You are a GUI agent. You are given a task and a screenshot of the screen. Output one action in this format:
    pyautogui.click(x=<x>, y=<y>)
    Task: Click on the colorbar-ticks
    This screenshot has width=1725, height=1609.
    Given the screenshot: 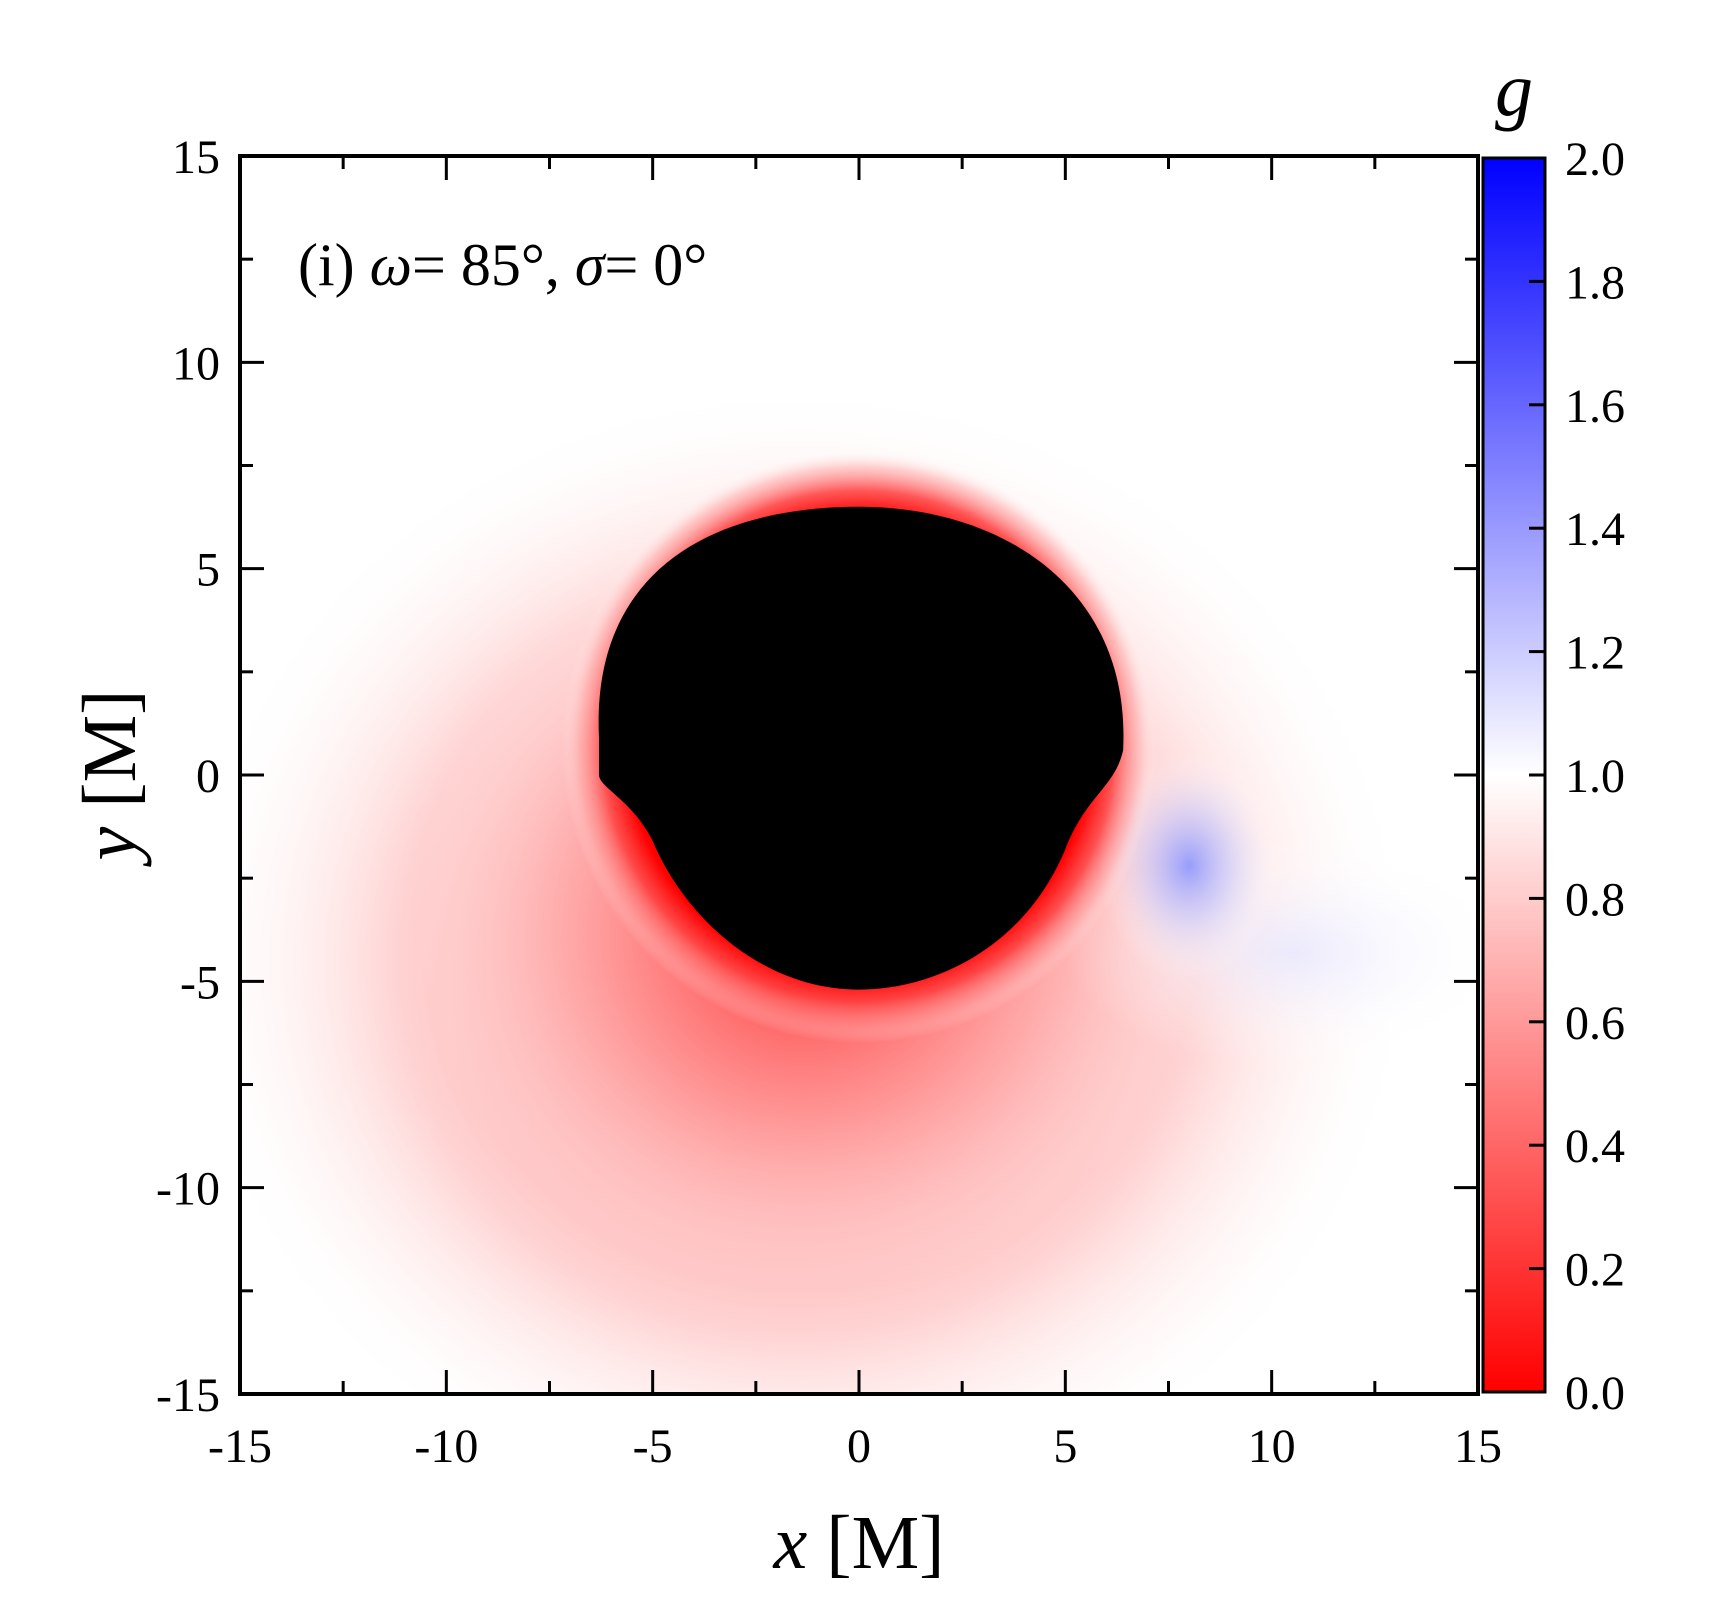 What is the action you would take?
    pyautogui.click(x=1537, y=775)
    